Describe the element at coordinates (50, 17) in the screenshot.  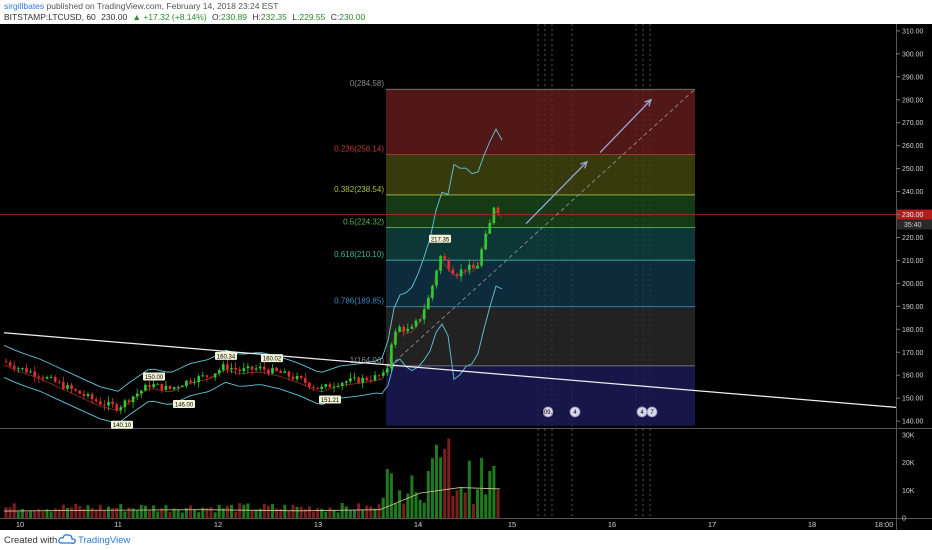
I see `symbol-label: BITSTAMP:LTCUSD, 60` at that location.